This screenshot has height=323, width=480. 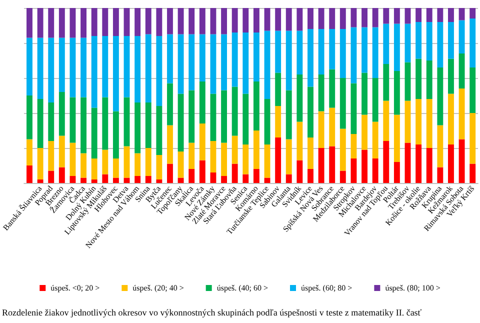 What do you see at coordinates (75, 288) in the screenshot?
I see `legend-label: úspeš. <0; 20 >` at bounding box center [75, 288].